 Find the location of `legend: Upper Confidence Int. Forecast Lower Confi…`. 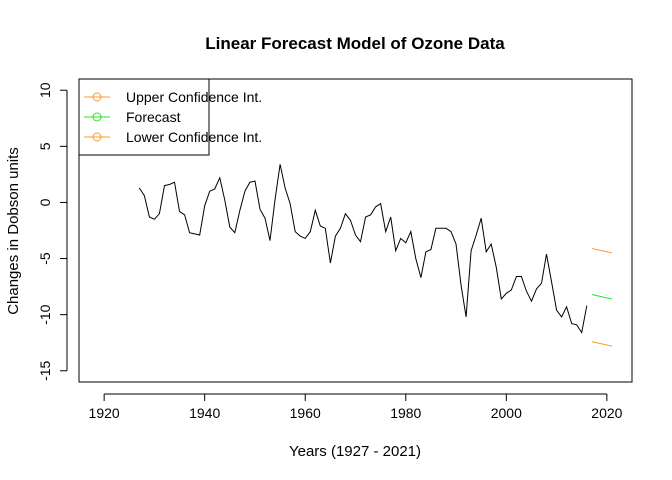

legend: Upper Confidence Int. Forecast Lower Confi… is located at coordinates (170, 117).